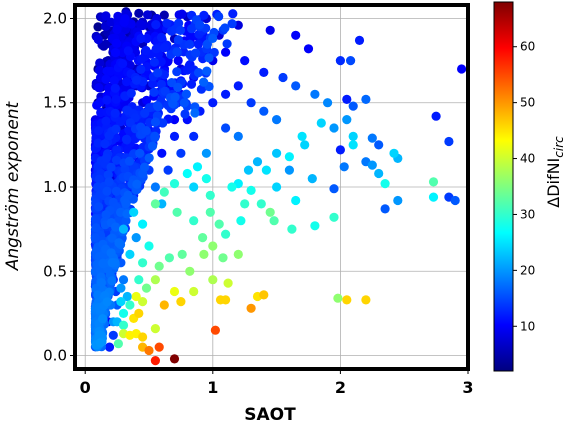 The image size is (563, 421). What do you see at coordinates (340, 387) in the screenshot?
I see `x-tick-label: 2` at bounding box center [340, 387].